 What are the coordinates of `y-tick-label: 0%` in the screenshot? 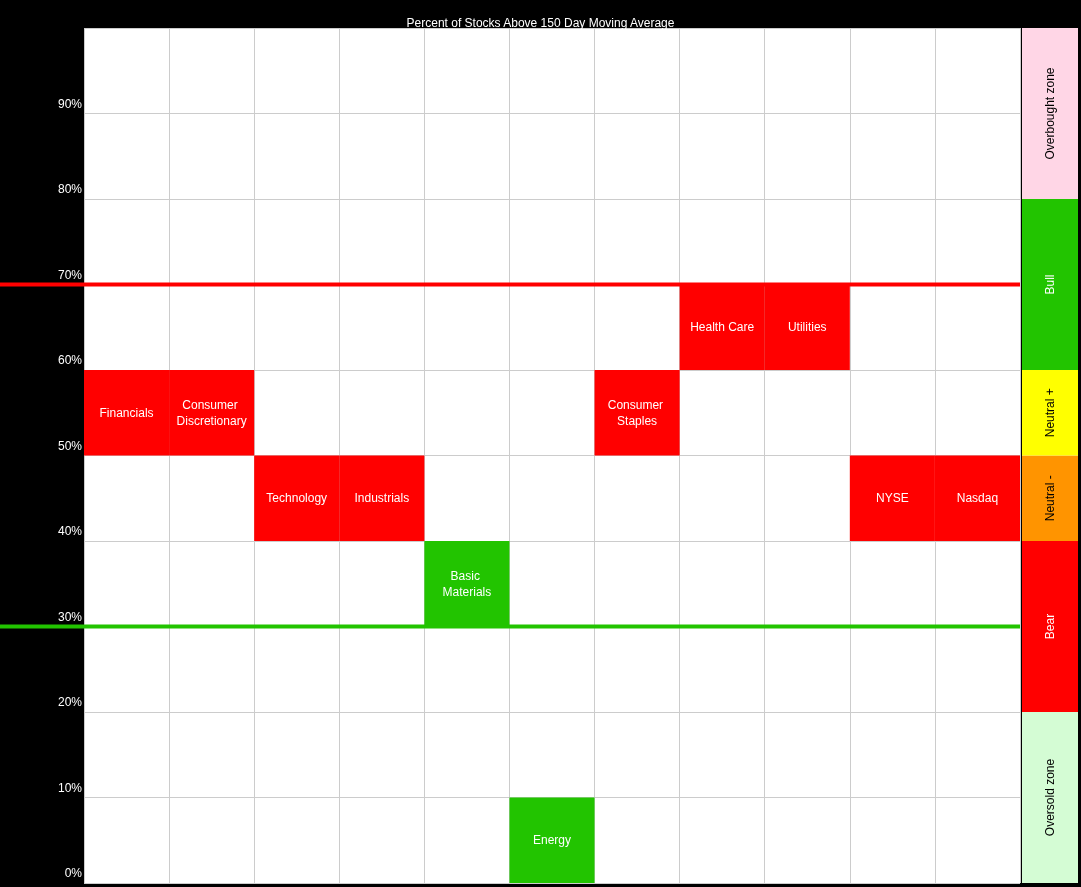 It's located at (73, 873).